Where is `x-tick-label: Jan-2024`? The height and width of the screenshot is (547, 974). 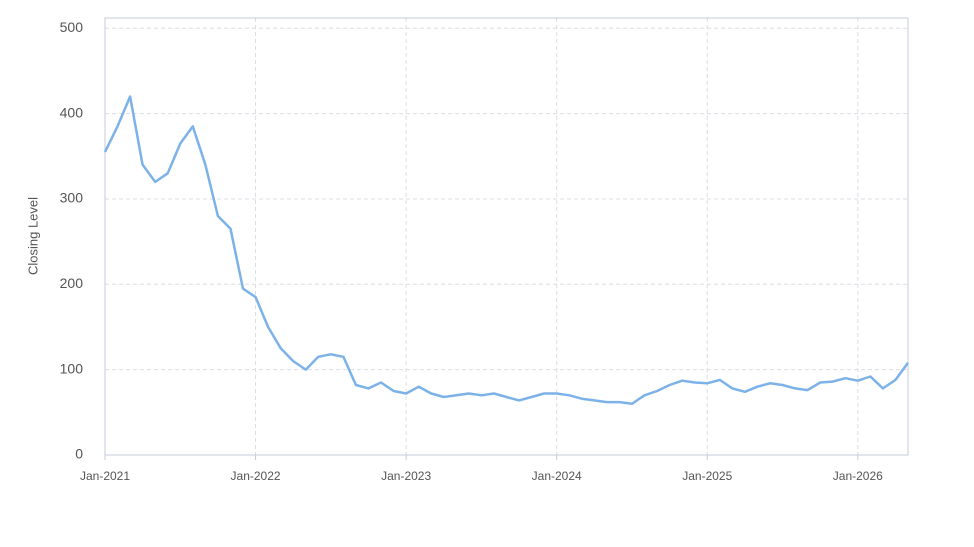
x-tick-label: Jan-2024 is located at coordinates (557, 476).